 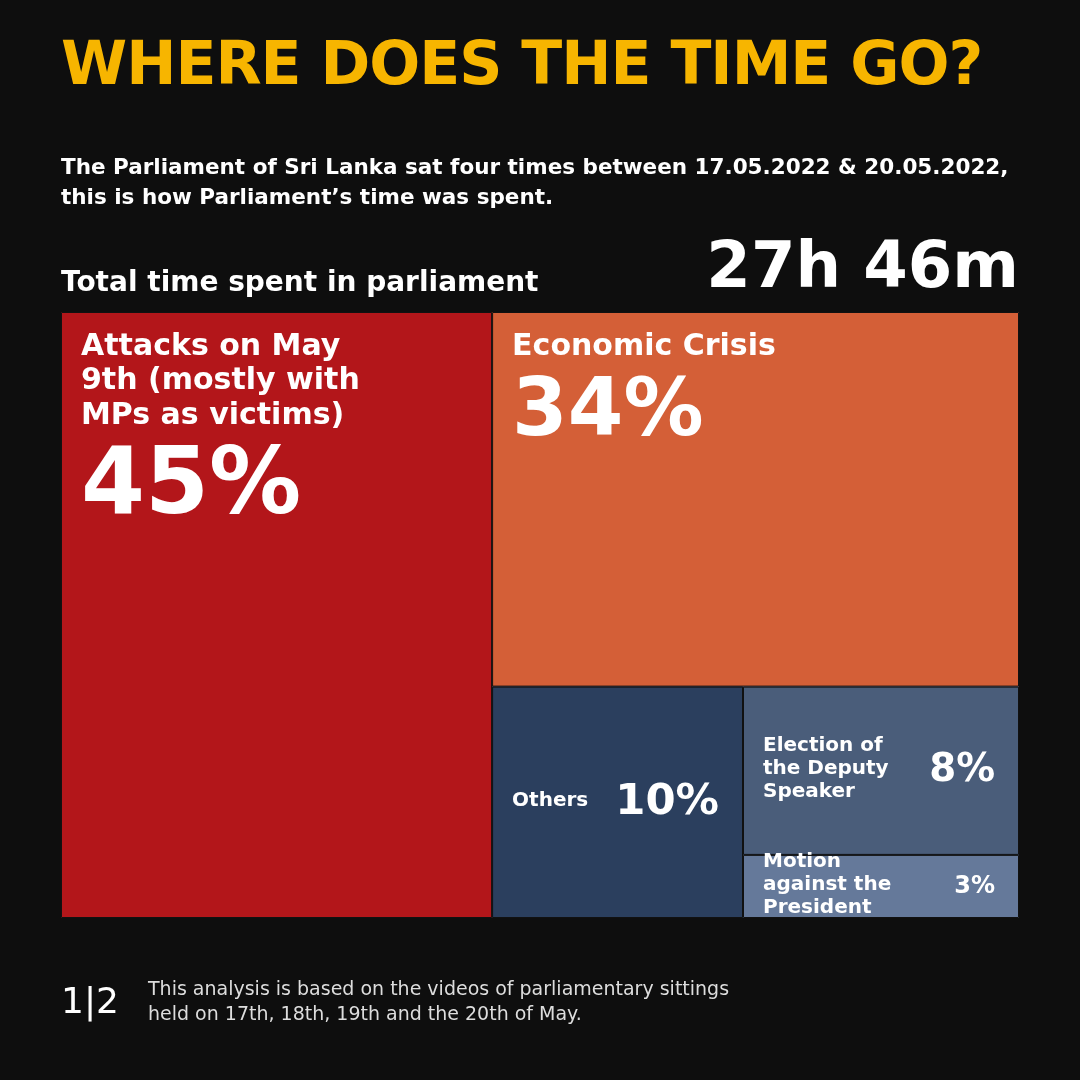 What do you see at coordinates (535, 182) in the screenshot?
I see `text: The Parliament of Sri Lanka sat four times between 17.05.2022 & 20.05.2022, this is how Parliament’s time was spent.` at bounding box center [535, 182].